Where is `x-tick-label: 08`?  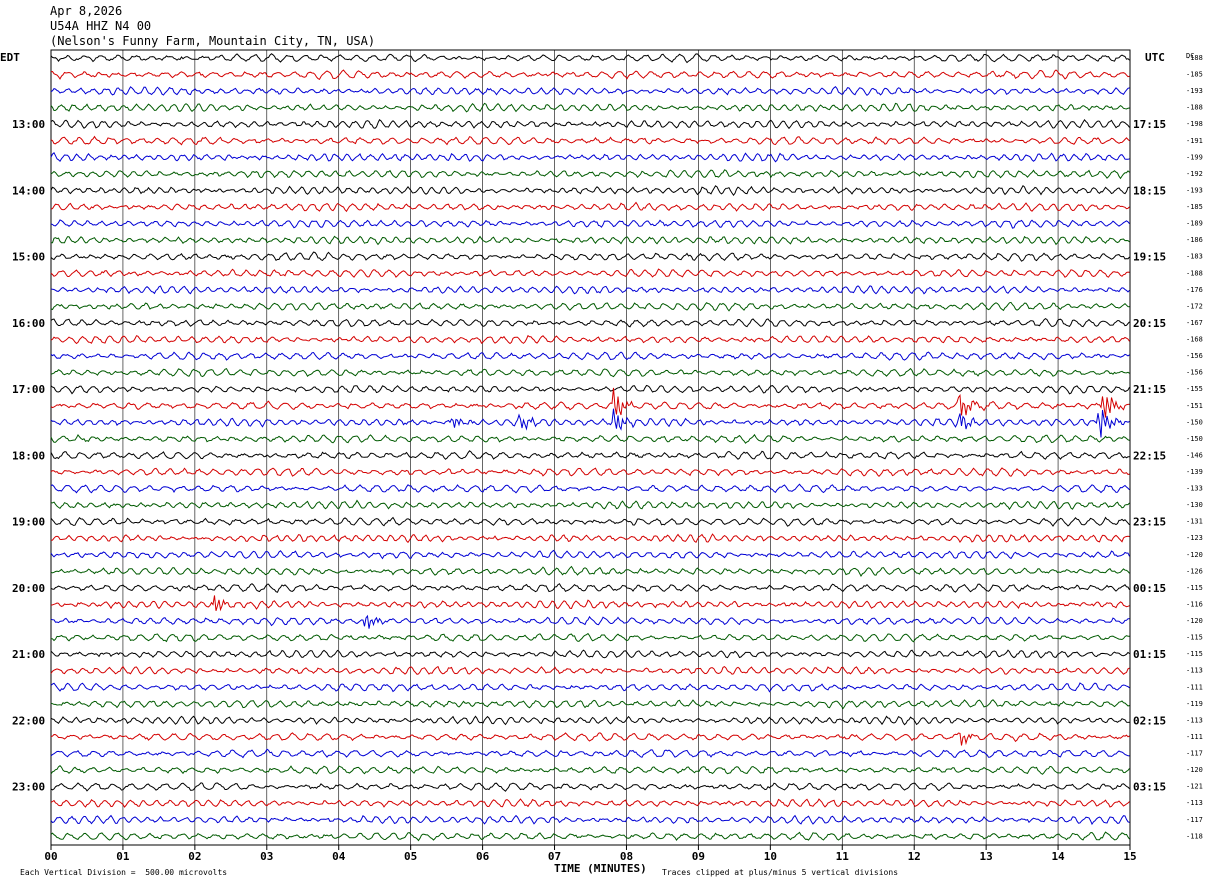
x-tick-label: 08 is located at coordinates (626, 856).